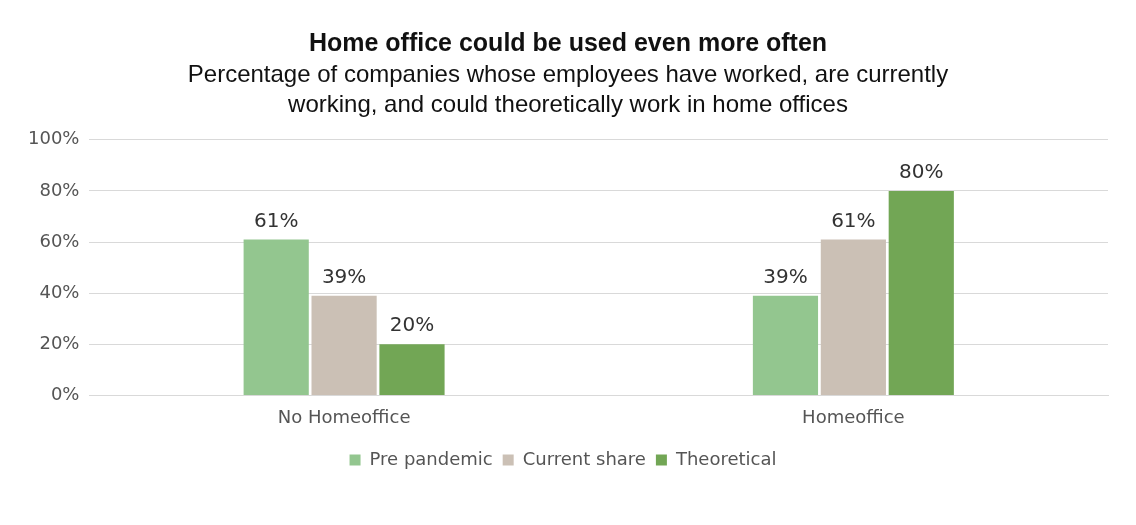 This screenshot has height=525, width=1136. I want to click on chart-title: Home office could be used even more often, so click(568, 42).